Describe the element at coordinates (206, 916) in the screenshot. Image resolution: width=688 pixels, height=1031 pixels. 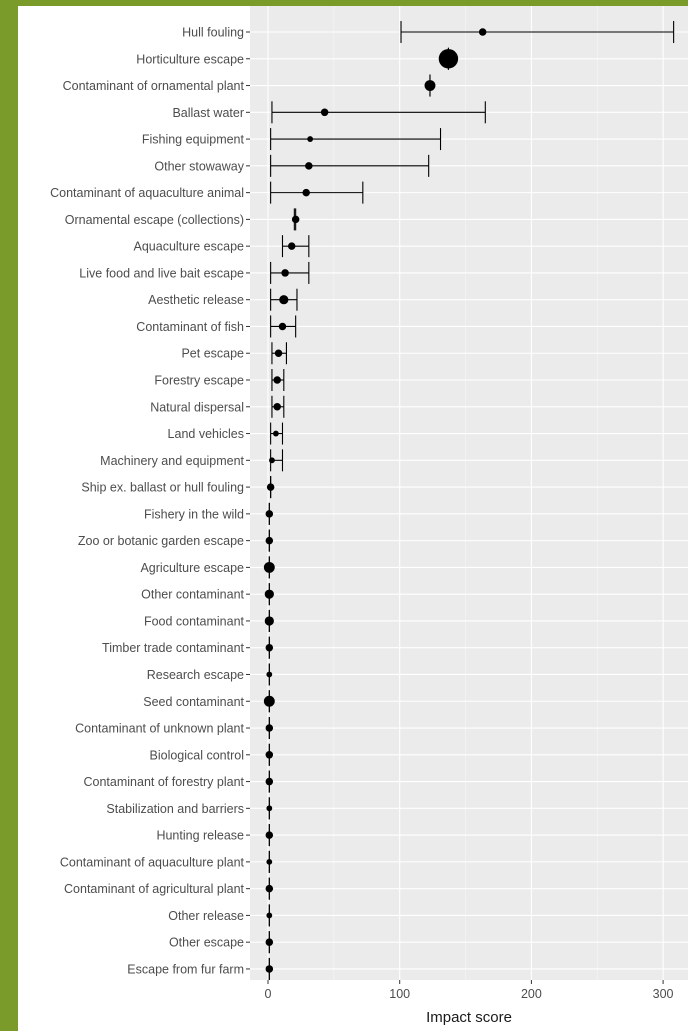
I see `y-tick-label: Other release` at that location.